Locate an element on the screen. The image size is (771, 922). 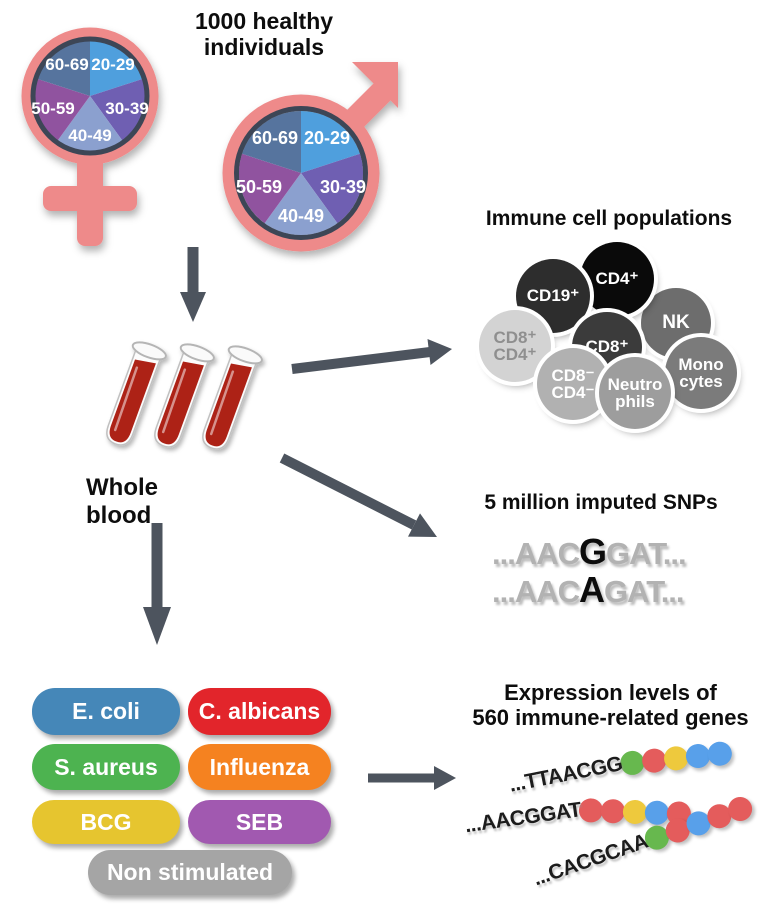
blood-tubes is located at coordinates (184, 395).